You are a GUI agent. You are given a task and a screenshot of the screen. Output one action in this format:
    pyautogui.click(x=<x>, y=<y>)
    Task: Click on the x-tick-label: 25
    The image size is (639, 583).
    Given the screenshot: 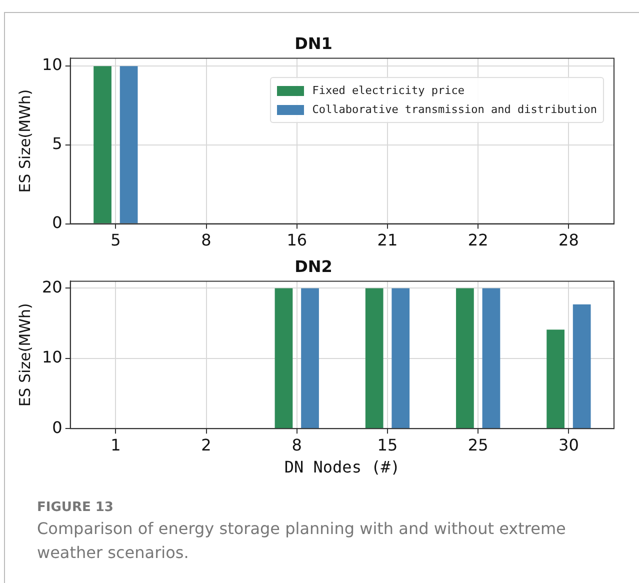 What is the action you would take?
    pyautogui.click(x=478, y=444)
    